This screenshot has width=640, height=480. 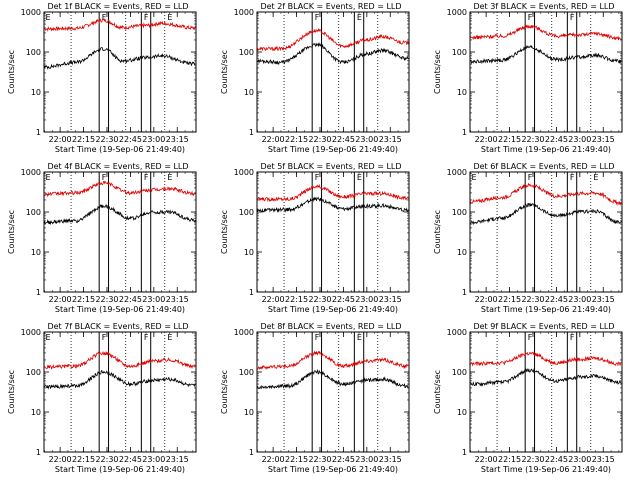 I want to click on panel-title: Det 1f BLACK = Events, RED = LLD, so click(x=117, y=6).